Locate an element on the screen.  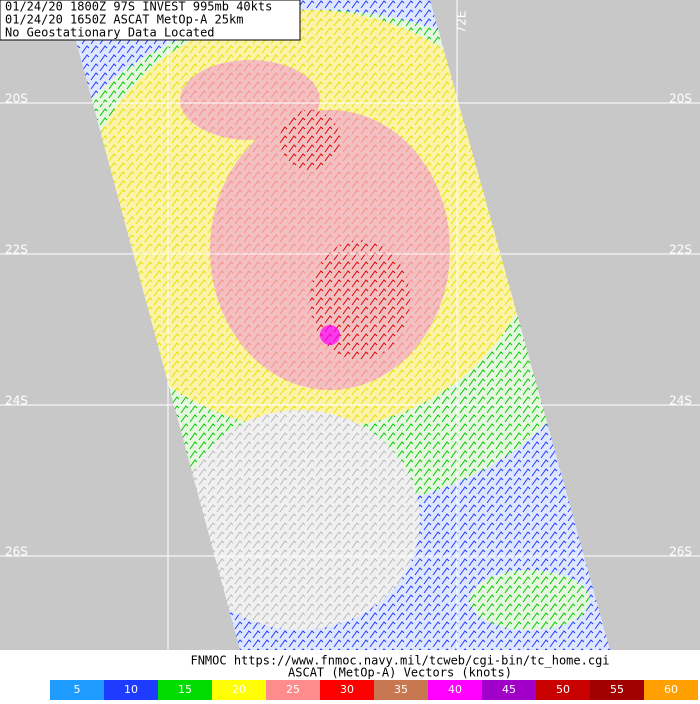
legend-label: 15 is located at coordinates (185, 689).